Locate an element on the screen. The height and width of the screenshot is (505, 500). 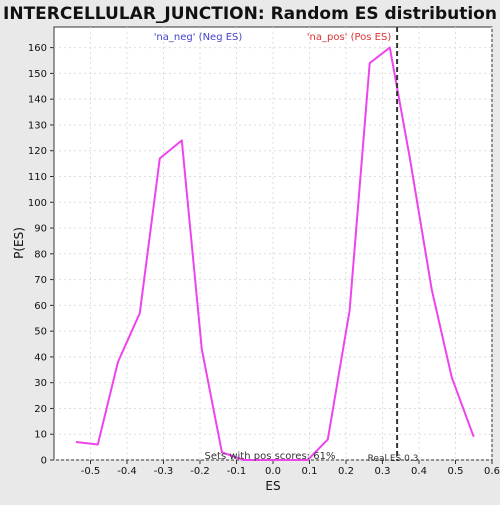
y-tick-label: 60 is located at coordinates (40, 306).